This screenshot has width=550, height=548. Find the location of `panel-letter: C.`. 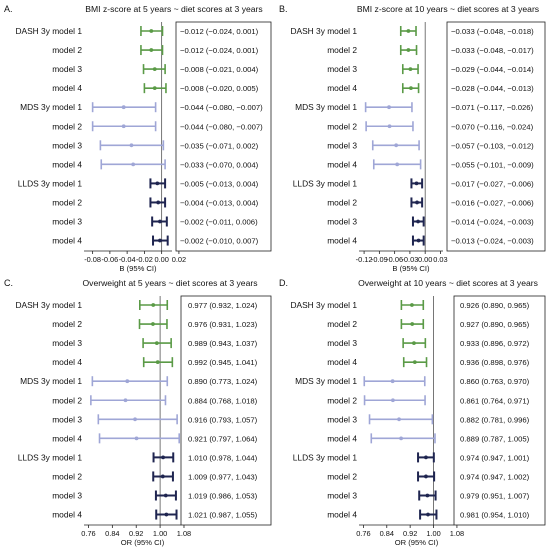

panel-letter: C. is located at coordinates (8, 283).